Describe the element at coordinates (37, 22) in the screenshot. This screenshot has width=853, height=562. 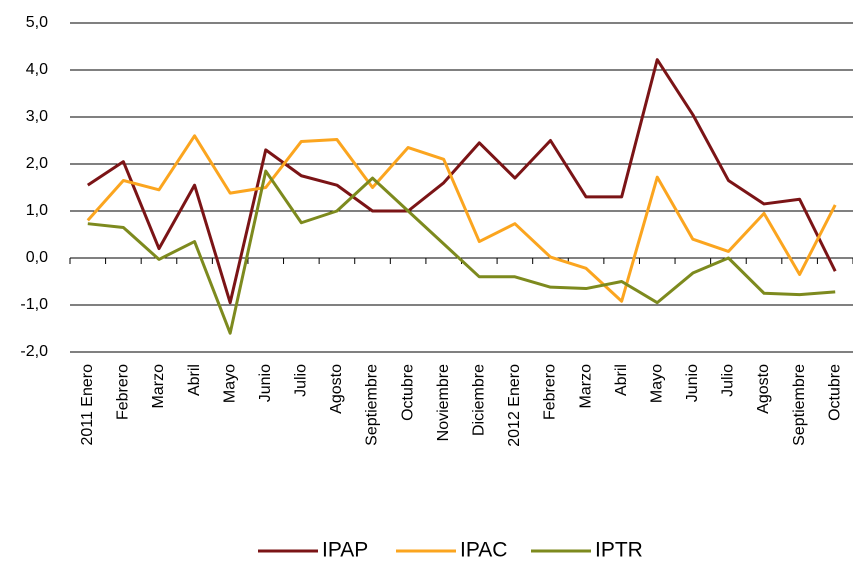
I see `y-tick-label: 5,0` at that location.